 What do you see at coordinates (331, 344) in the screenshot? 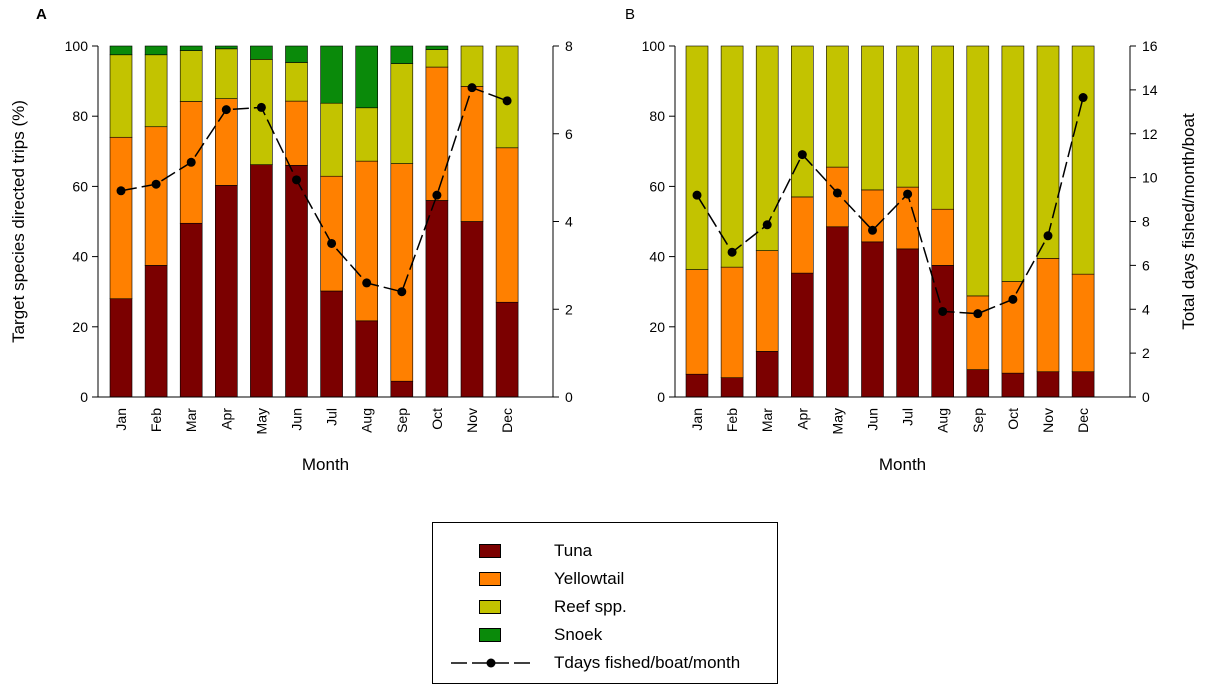
I see `panel-a-bar-jul-tuna` at bounding box center [331, 344].